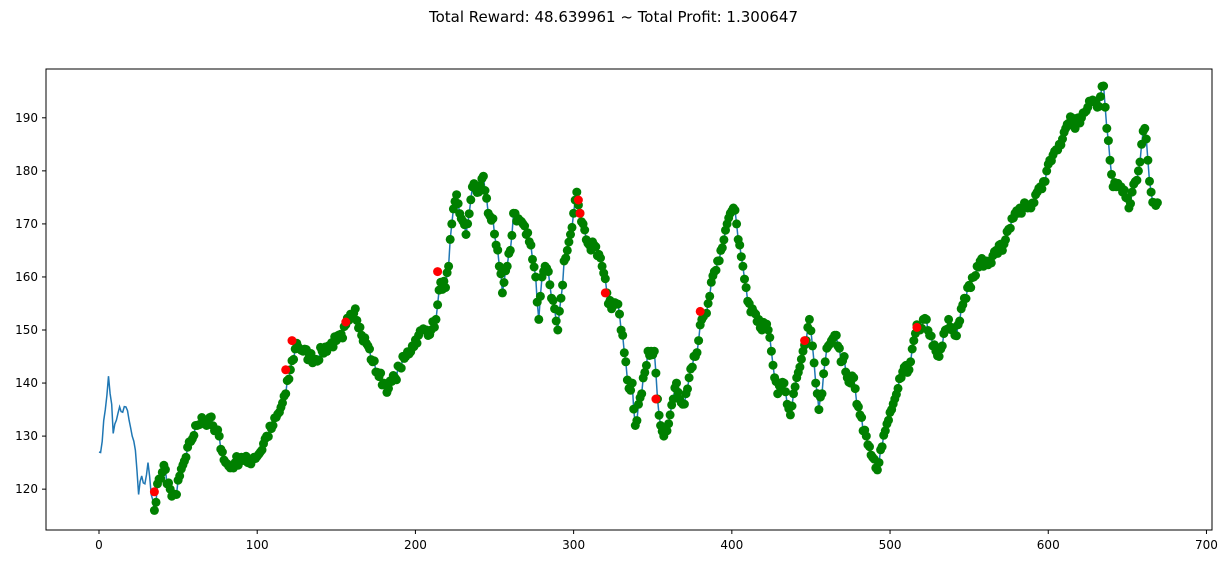  I want to click on y-tick-label: 160, so click(26, 277).